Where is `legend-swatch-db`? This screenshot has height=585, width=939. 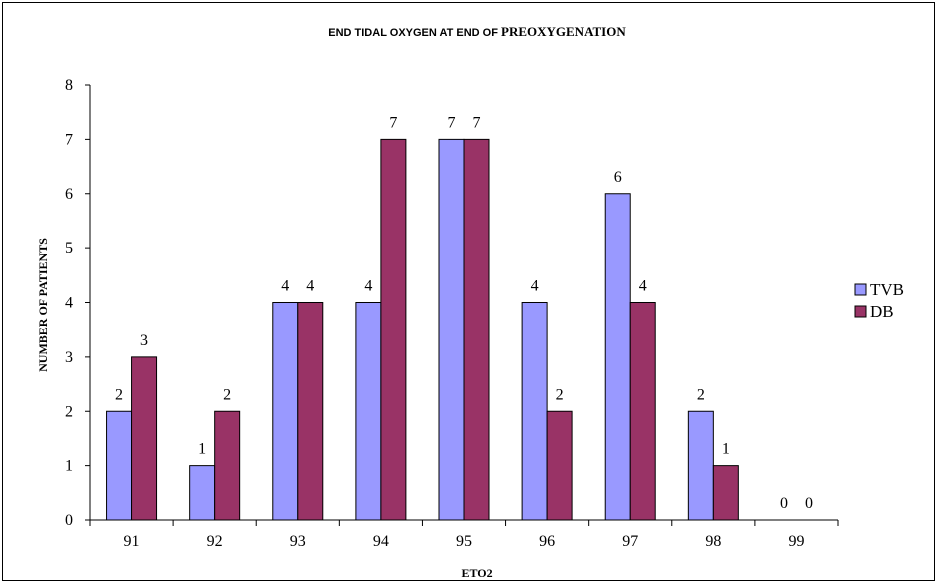
legend-swatch-db is located at coordinates (860, 311).